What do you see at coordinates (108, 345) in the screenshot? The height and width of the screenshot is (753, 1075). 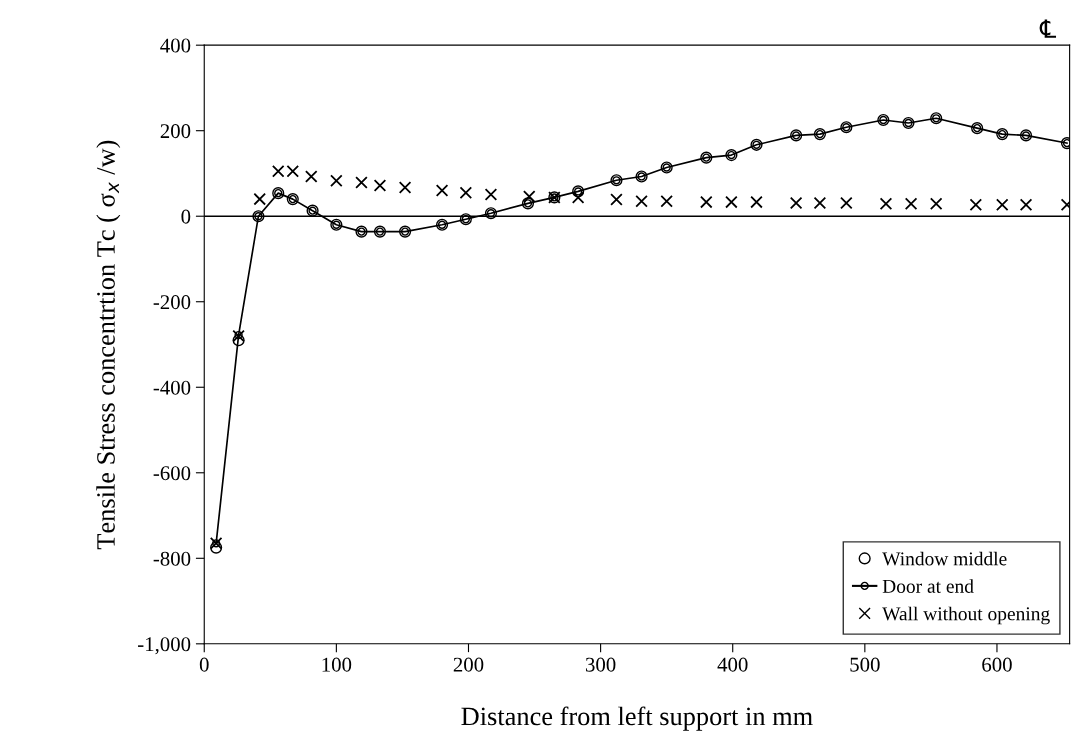 I see `y-axis-title: Tensile Stress concentrtion Tc ( σ$_{x}$ /w)` at bounding box center [108, 345].